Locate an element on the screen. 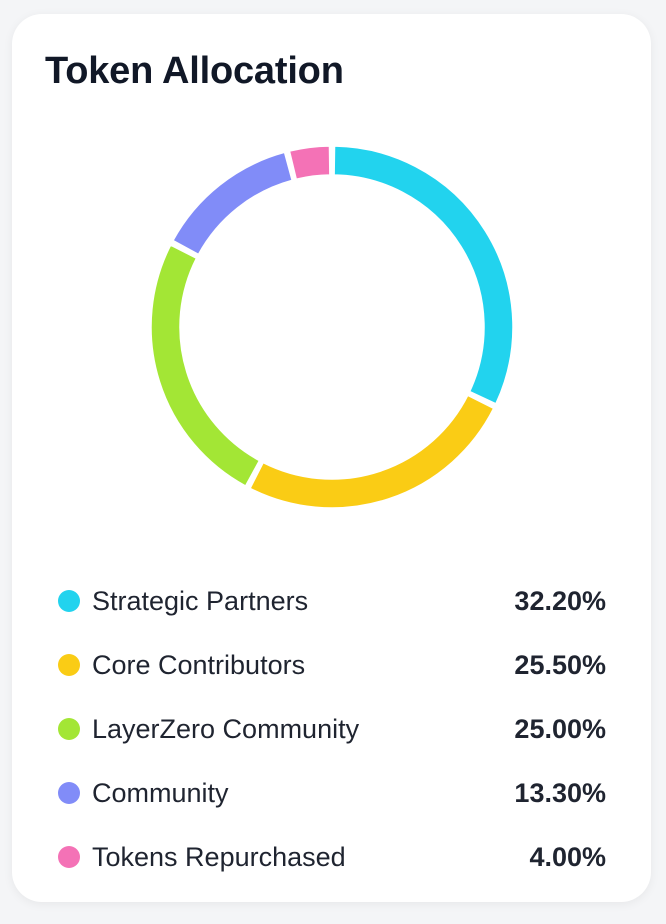  donut-slice-strategic-partners is located at coordinates (423, 275).